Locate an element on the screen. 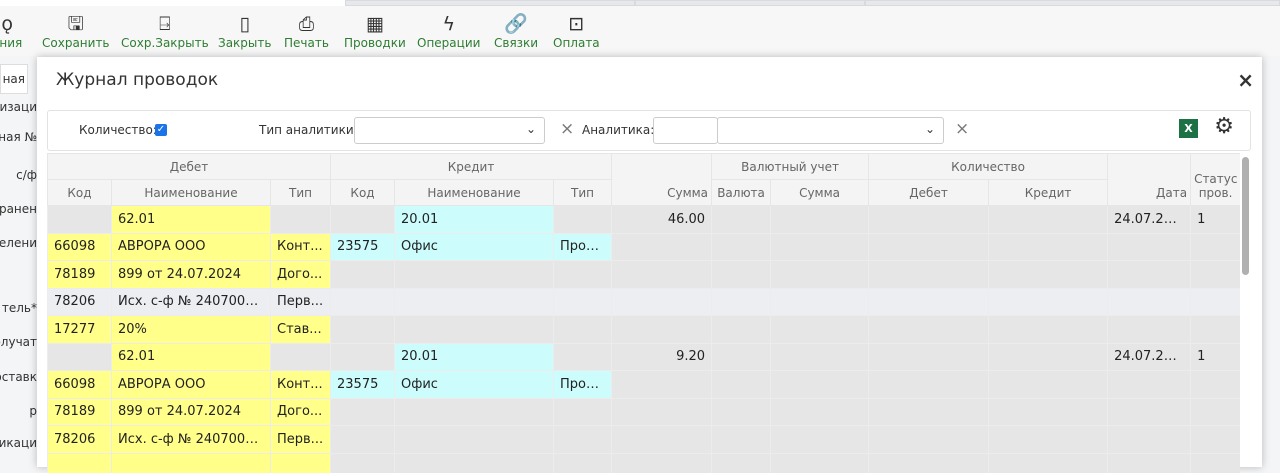  cell-sum: 46.00 is located at coordinates (662, 219).